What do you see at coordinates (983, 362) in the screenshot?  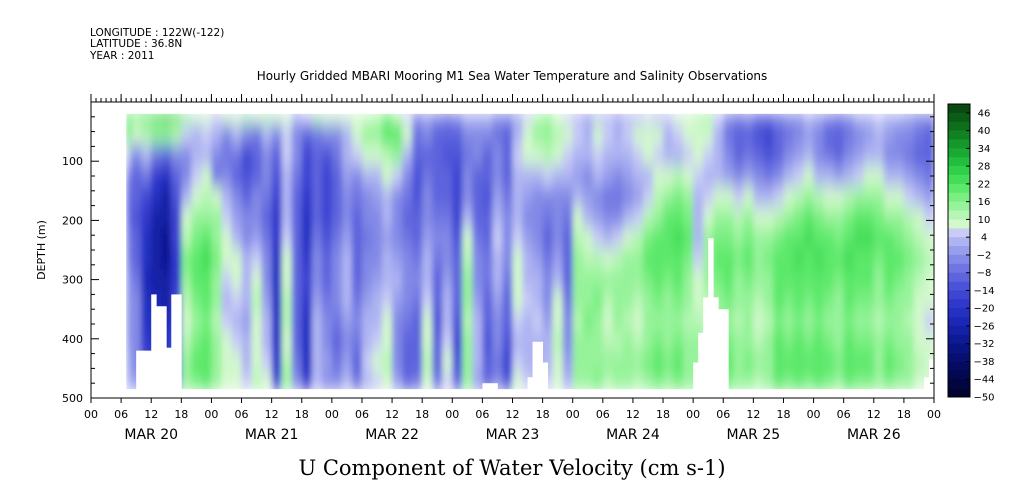 I see `colorbar-label: −38` at bounding box center [983, 362].